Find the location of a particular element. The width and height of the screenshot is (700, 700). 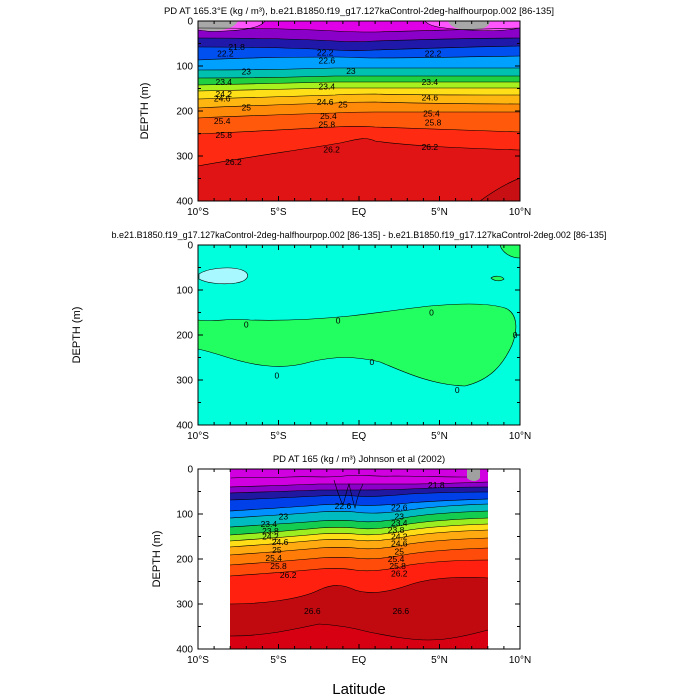

panel-1-band-23.4 is located at coordinates (359, 73).